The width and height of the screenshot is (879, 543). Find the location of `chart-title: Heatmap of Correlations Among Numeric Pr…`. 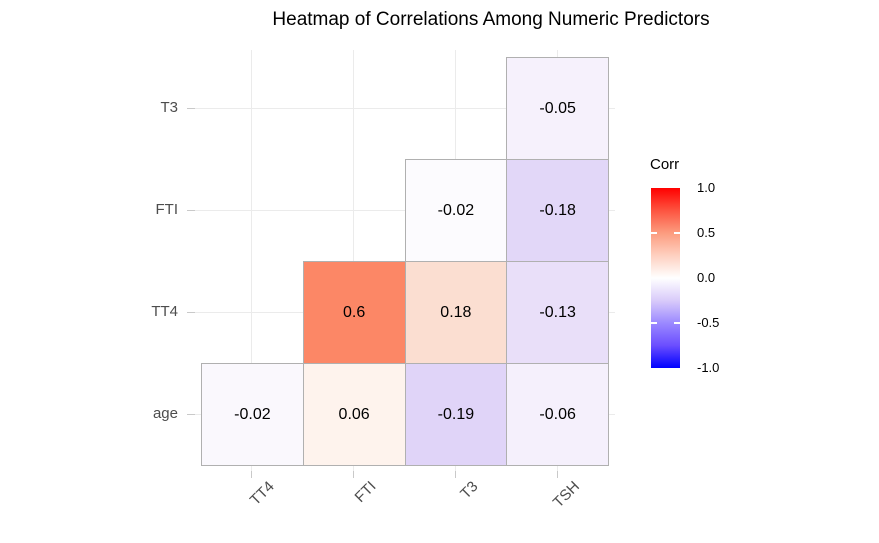

chart-title: Heatmap of Correlations Among Numeric Pr… is located at coordinates (491, 19).